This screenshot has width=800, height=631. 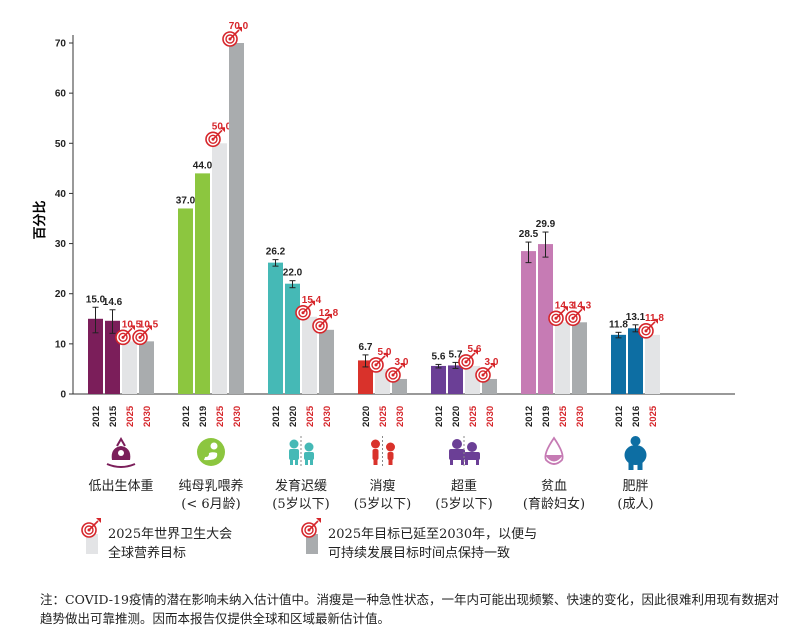 I want to click on icon-disc, so click(x=211, y=452).